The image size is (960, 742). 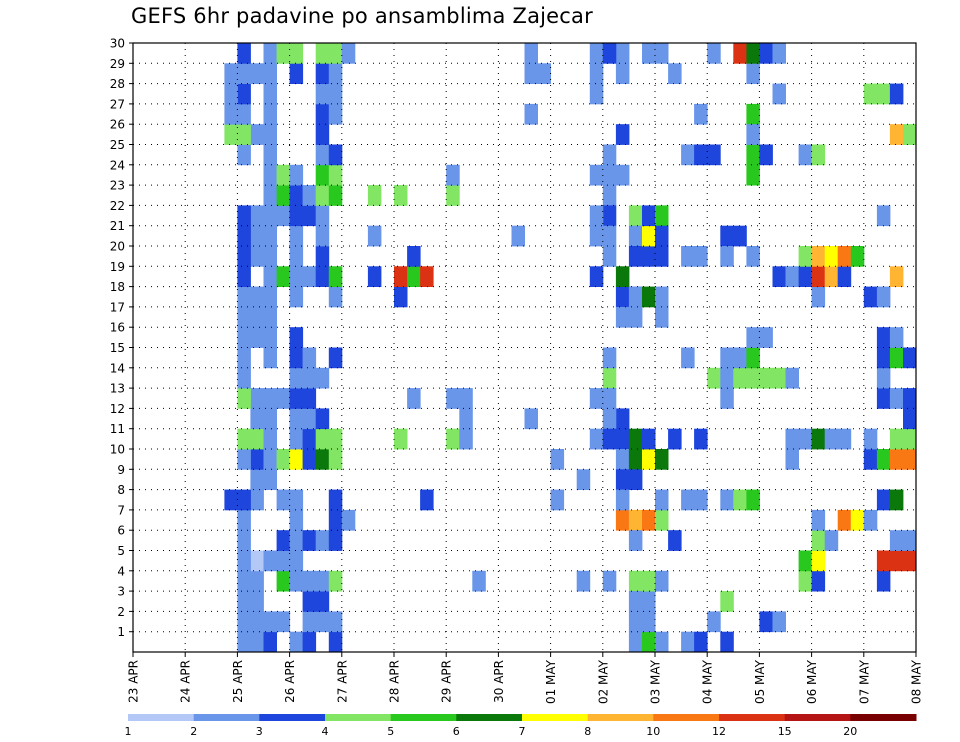 I want to click on x-tick-label: 08 MAY, so click(x=917, y=681).